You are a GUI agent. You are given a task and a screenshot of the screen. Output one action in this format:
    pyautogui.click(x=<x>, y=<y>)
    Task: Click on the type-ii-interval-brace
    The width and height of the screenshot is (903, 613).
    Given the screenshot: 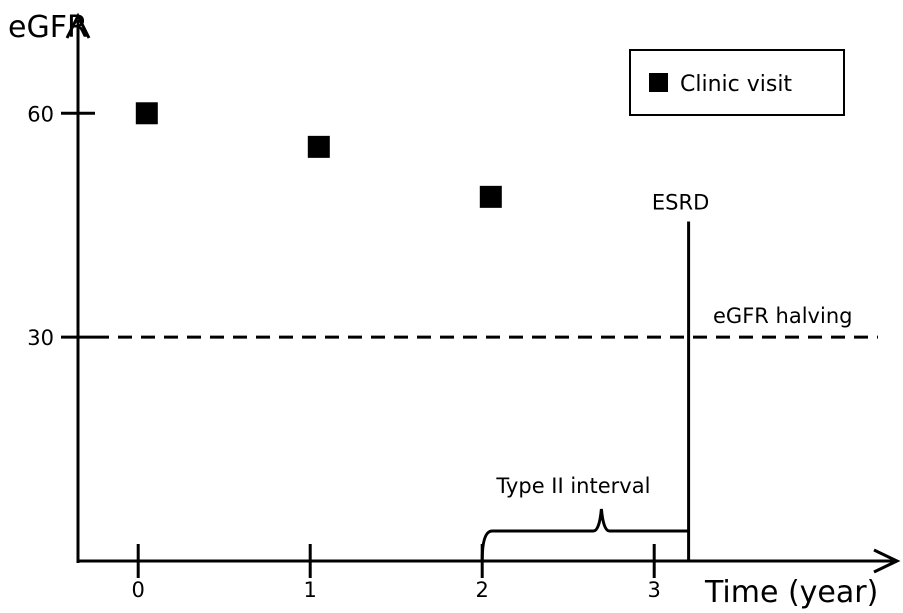 What is the action you would take?
    pyautogui.click(x=584, y=535)
    